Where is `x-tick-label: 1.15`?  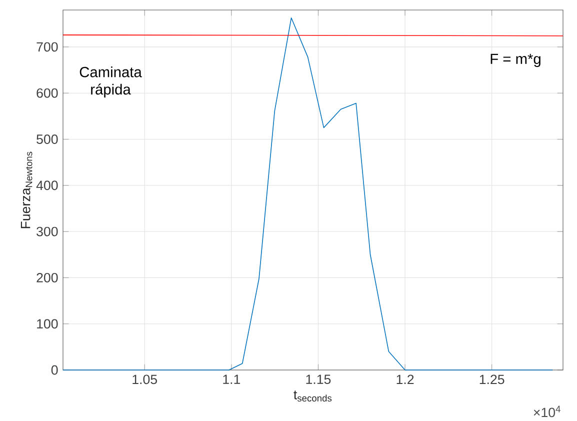 x-tick-label: 1.15 is located at coordinates (318, 379).